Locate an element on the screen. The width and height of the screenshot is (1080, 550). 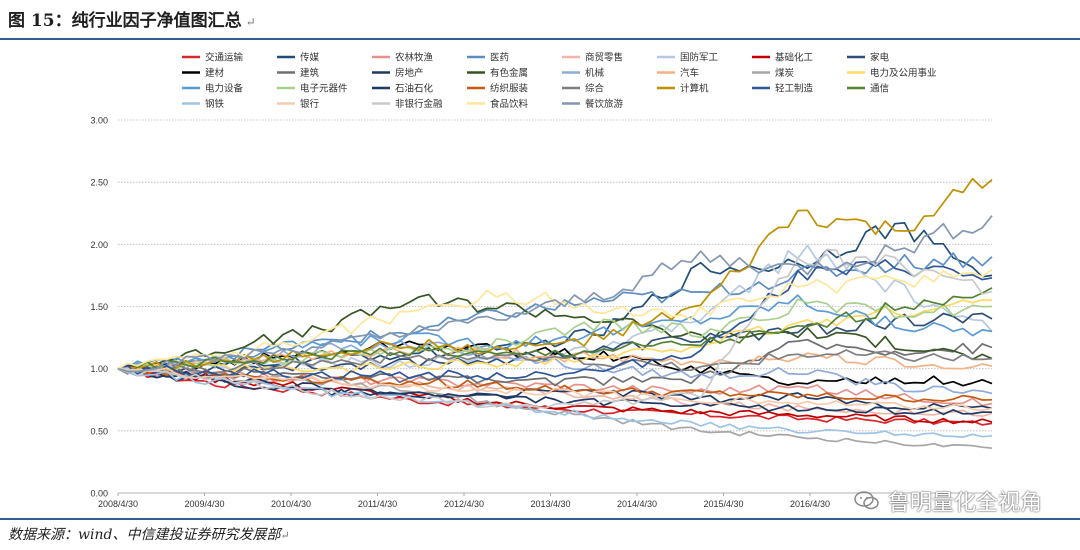
legend-label: 商贸零售 is located at coordinates (604, 58).